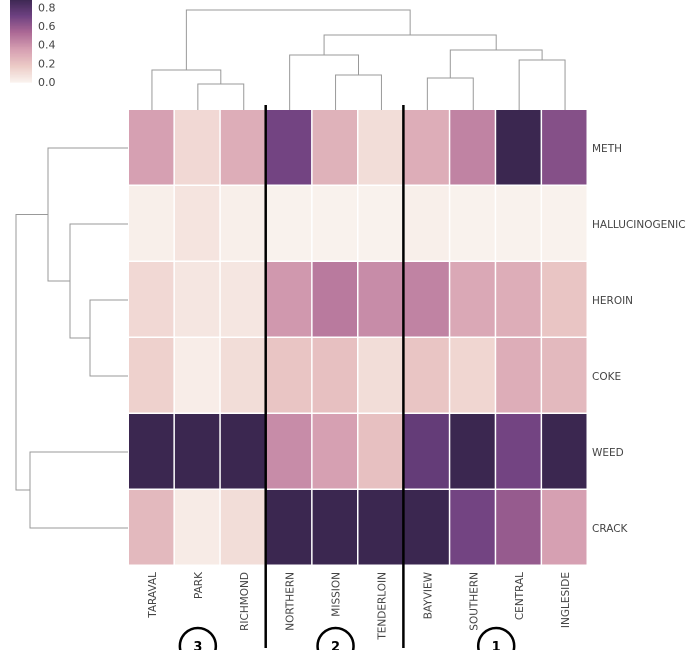  Describe the element at coordinates (337, 594) in the screenshot. I see `column-label: MISSION` at that location.